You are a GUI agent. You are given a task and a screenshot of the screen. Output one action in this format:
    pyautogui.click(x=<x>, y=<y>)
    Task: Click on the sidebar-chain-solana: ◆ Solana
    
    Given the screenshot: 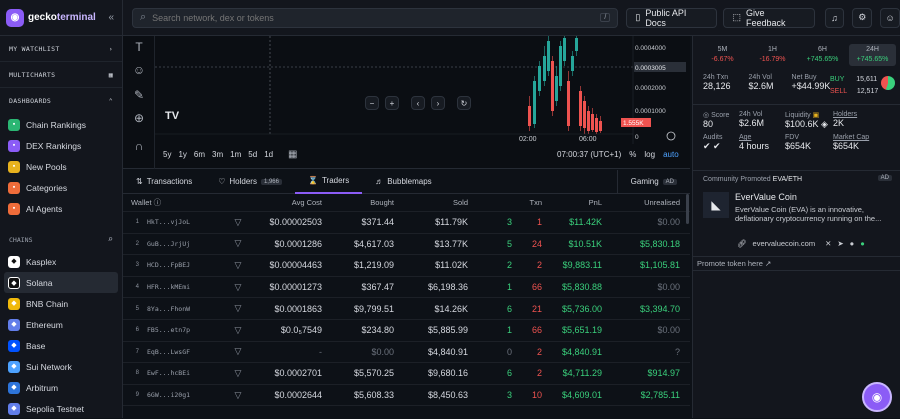 What is the action you would take?
    pyautogui.click(x=61, y=282)
    